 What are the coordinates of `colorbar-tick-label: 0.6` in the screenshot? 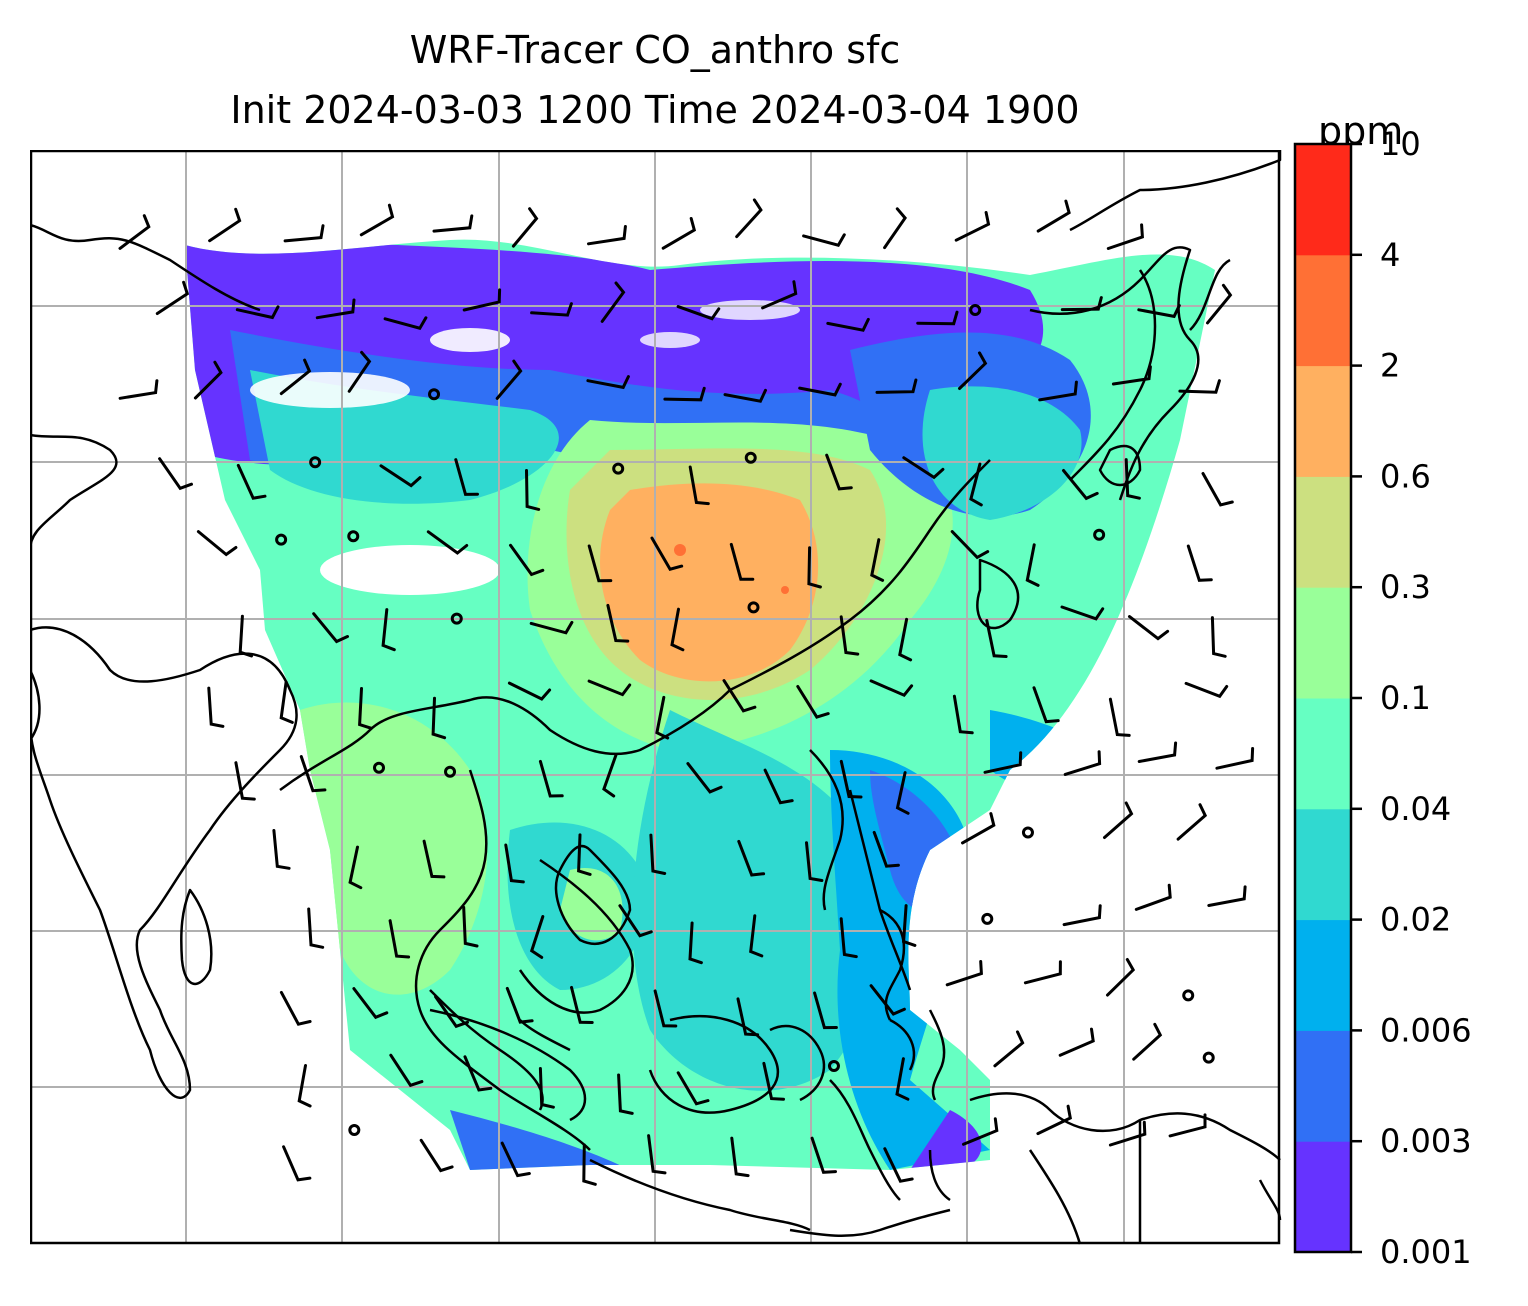 It's located at (1405, 476).